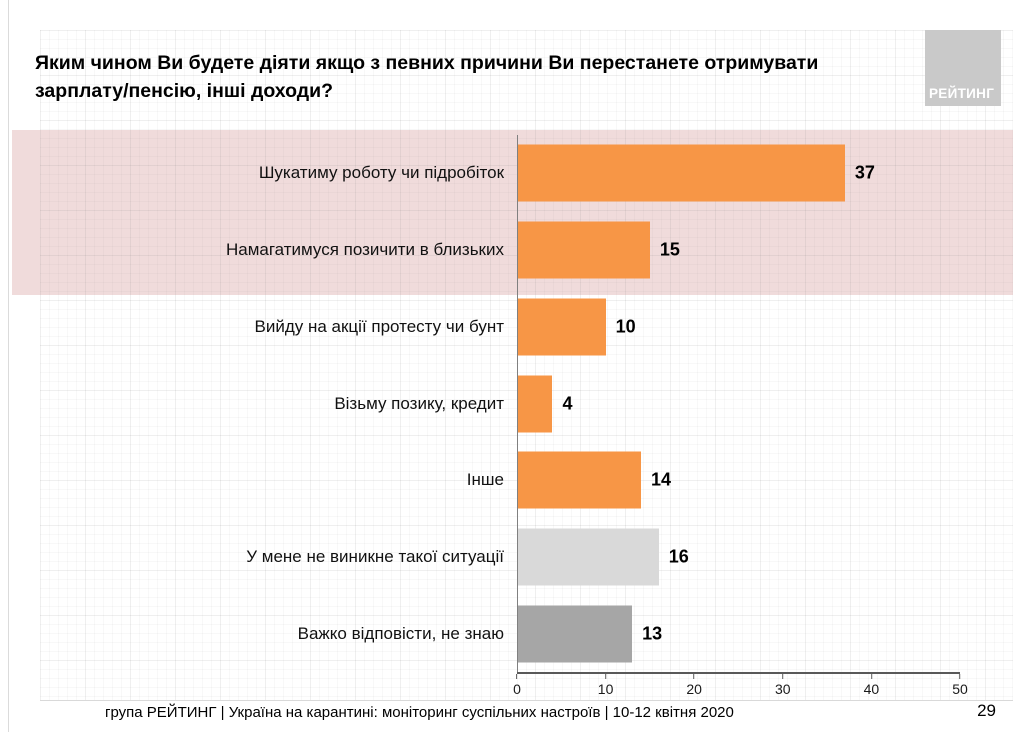 This screenshot has width=1024, height=732. What do you see at coordinates (738, 326) in the screenshot?
I see `bar-area: 10` at bounding box center [738, 326].